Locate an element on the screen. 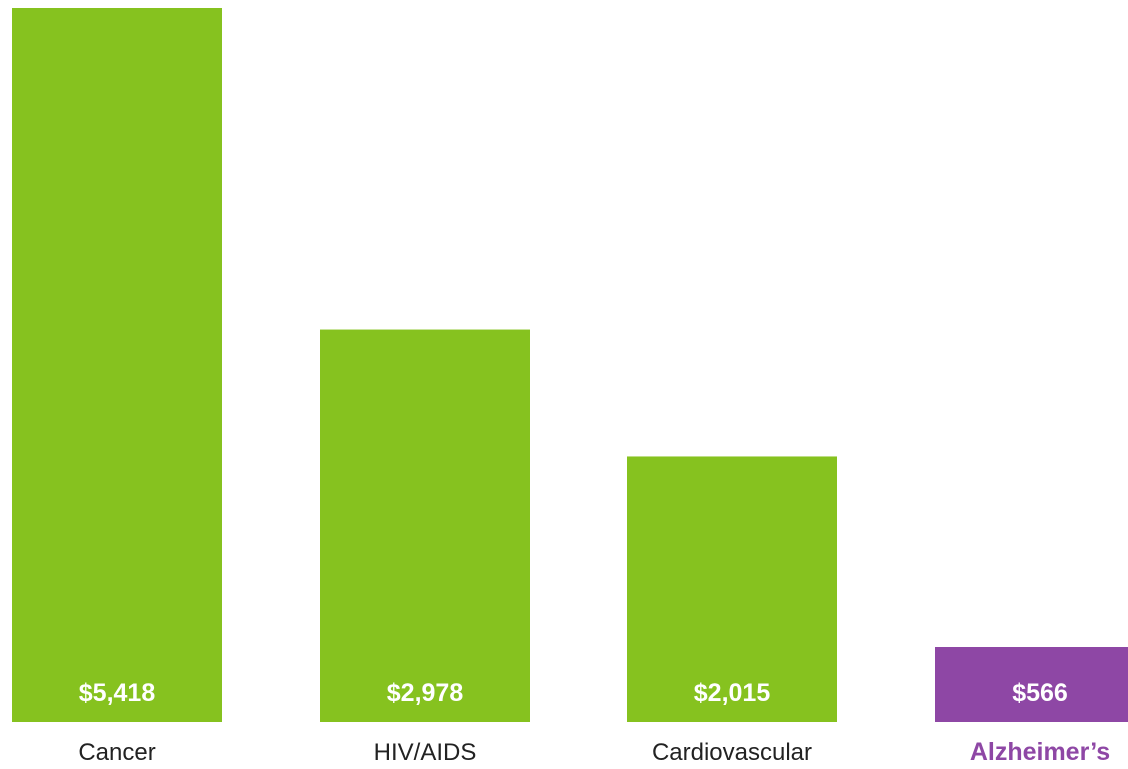  bar-hiv-aids is located at coordinates (425, 525).